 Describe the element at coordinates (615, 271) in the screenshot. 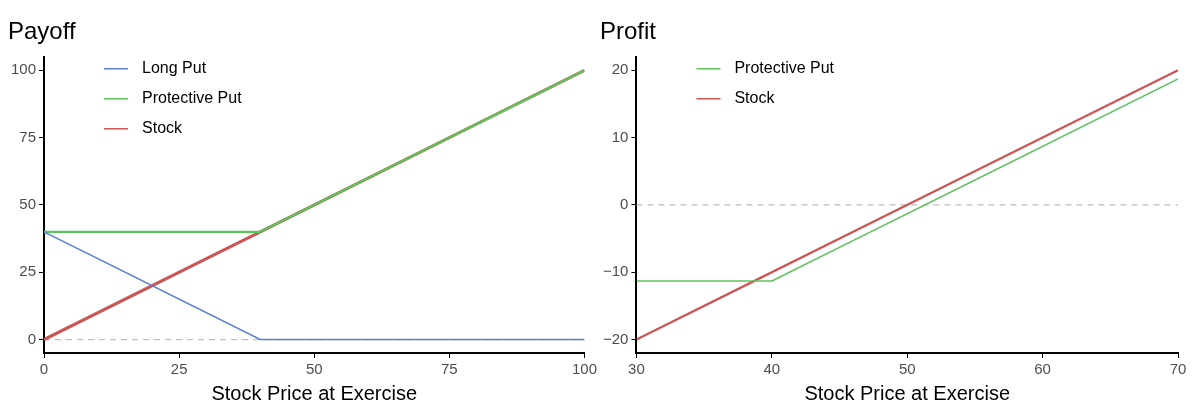

I see `y-tick-label: −10` at that location.